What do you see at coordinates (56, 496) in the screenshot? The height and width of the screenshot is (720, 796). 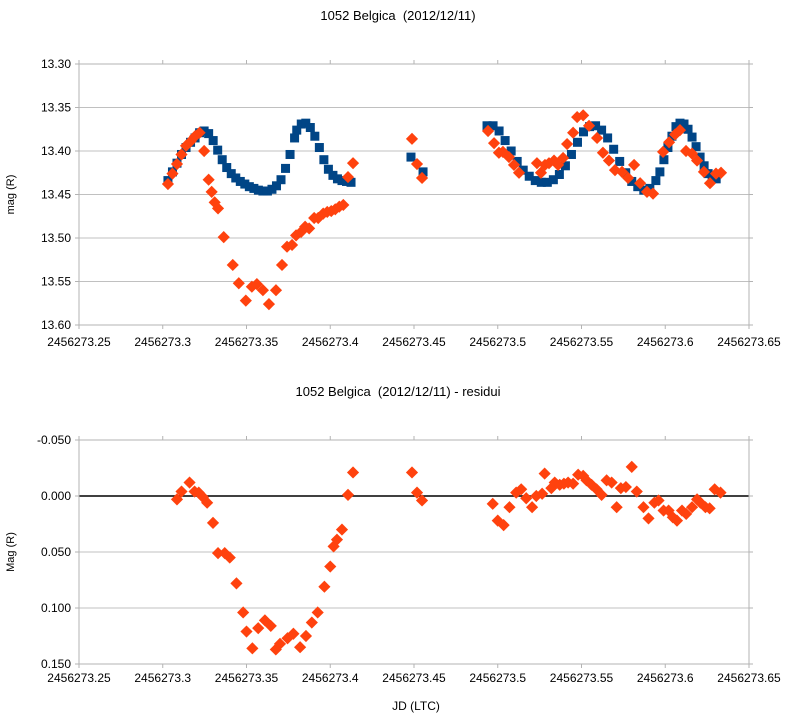 I see `y-tick-label: 0.000` at bounding box center [56, 496].